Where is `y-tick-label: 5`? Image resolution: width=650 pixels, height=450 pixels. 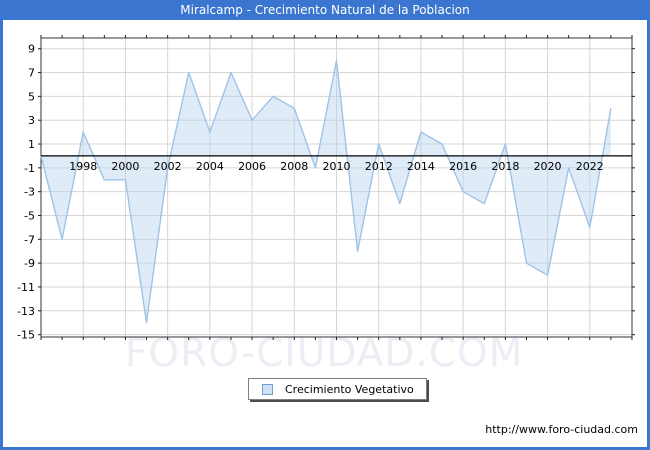 y-tick-label: 5 is located at coordinates (31, 96).